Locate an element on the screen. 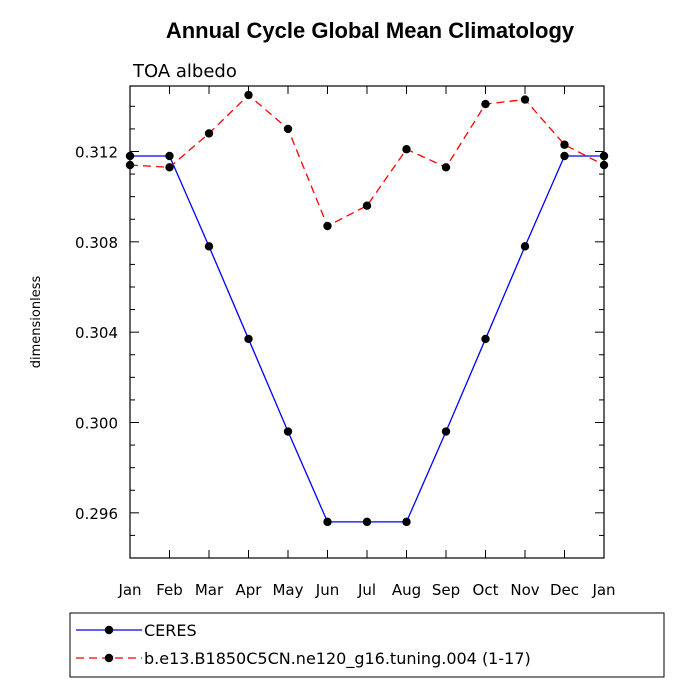 This screenshot has width=694, height=694. x-axis-labels: Jan Feb Mar Apr May Jun Jul Aug Sep Oct Nov Dec Jan is located at coordinates (366, 590).